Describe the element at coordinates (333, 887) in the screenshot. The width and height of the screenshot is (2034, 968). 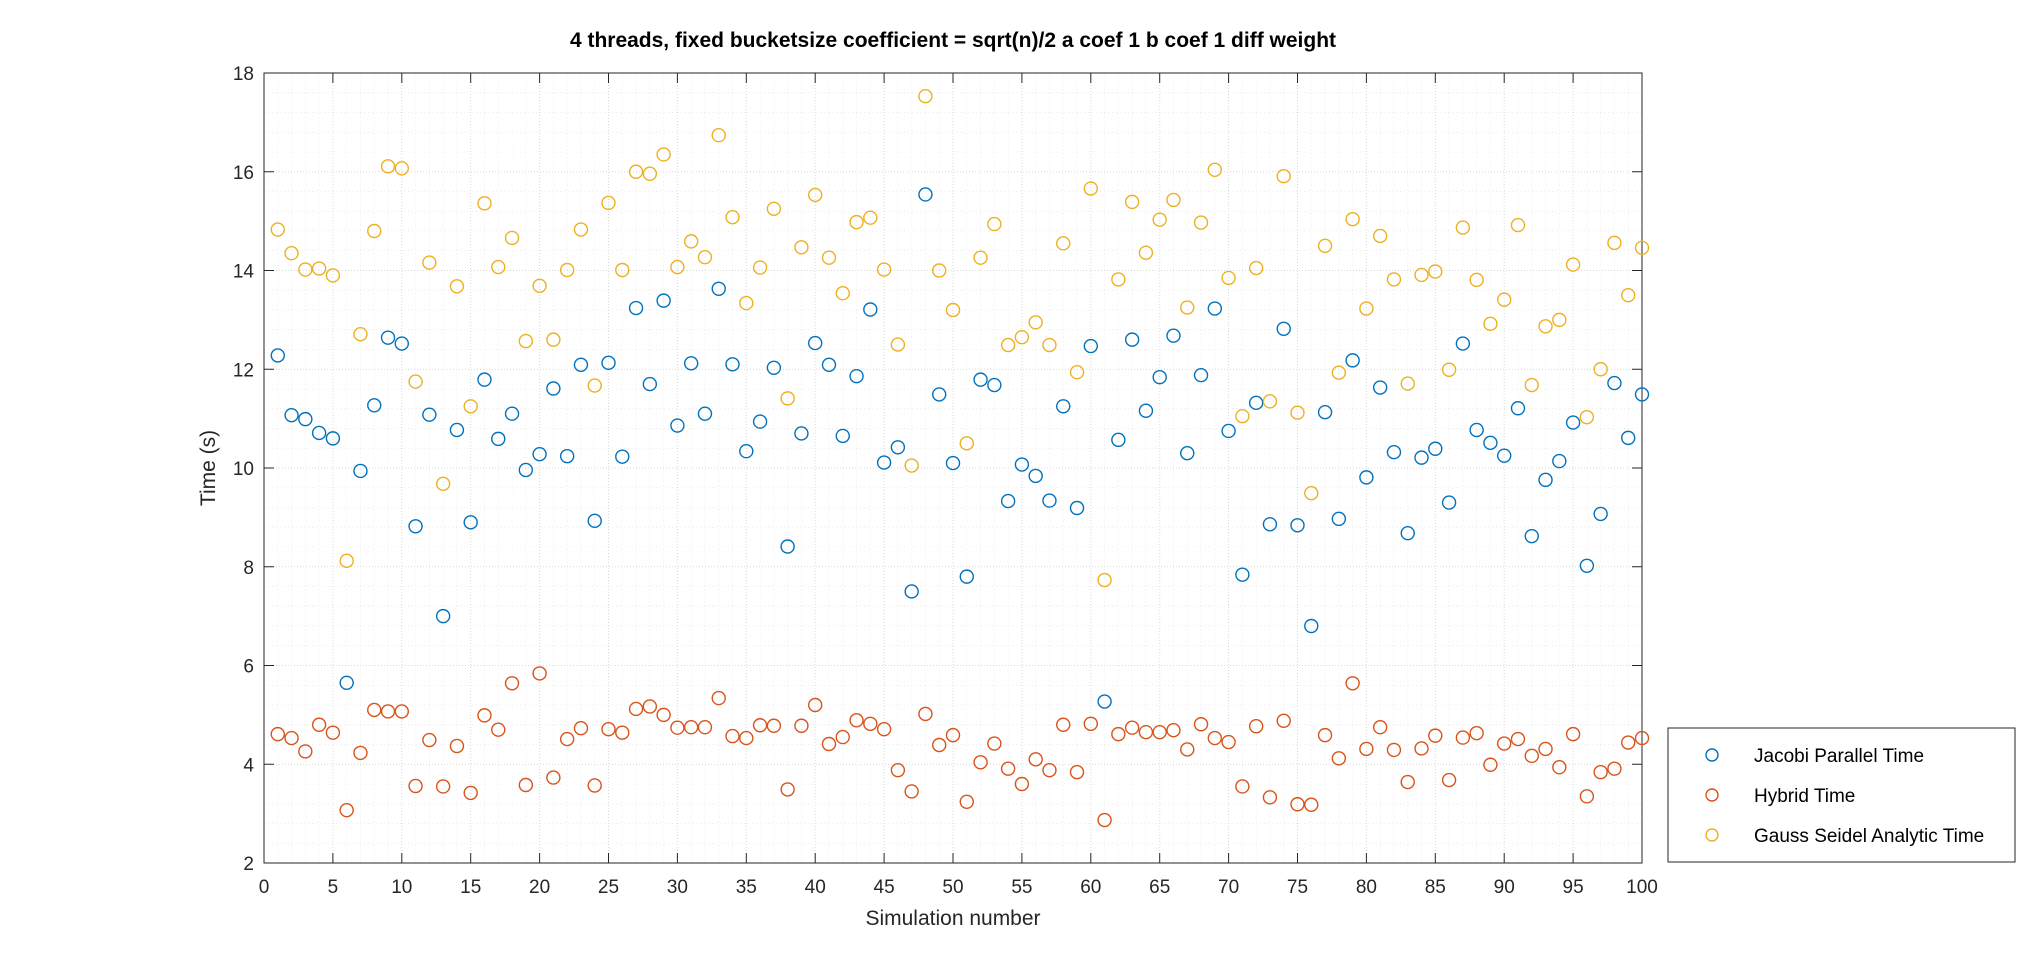
I see `x-tick-label: 5` at that location.